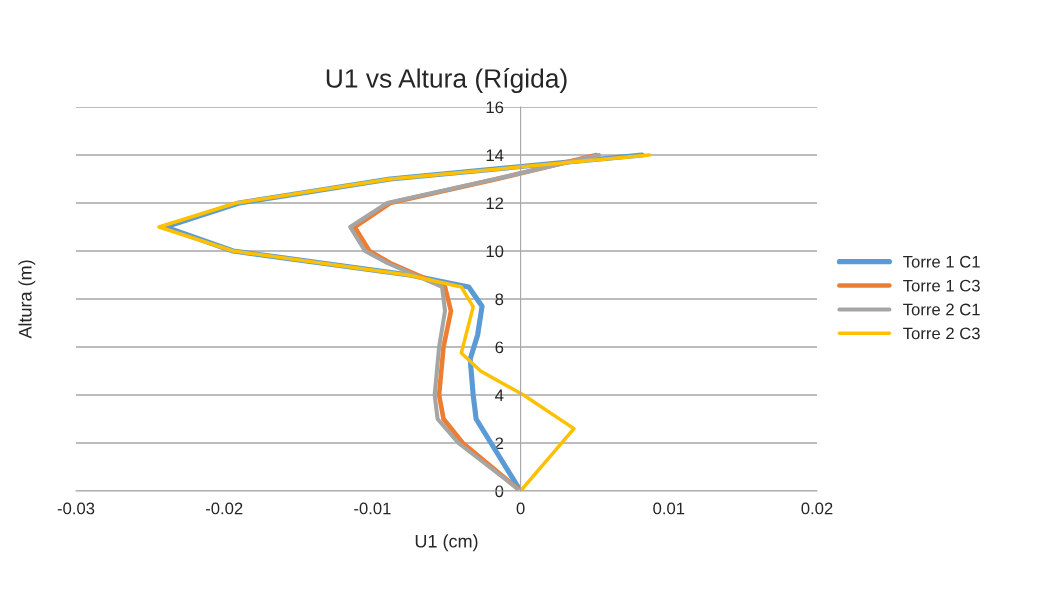  Describe the element at coordinates (446, 543) in the screenshot. I see `x-axis-title: U1 (cm)` at that location.